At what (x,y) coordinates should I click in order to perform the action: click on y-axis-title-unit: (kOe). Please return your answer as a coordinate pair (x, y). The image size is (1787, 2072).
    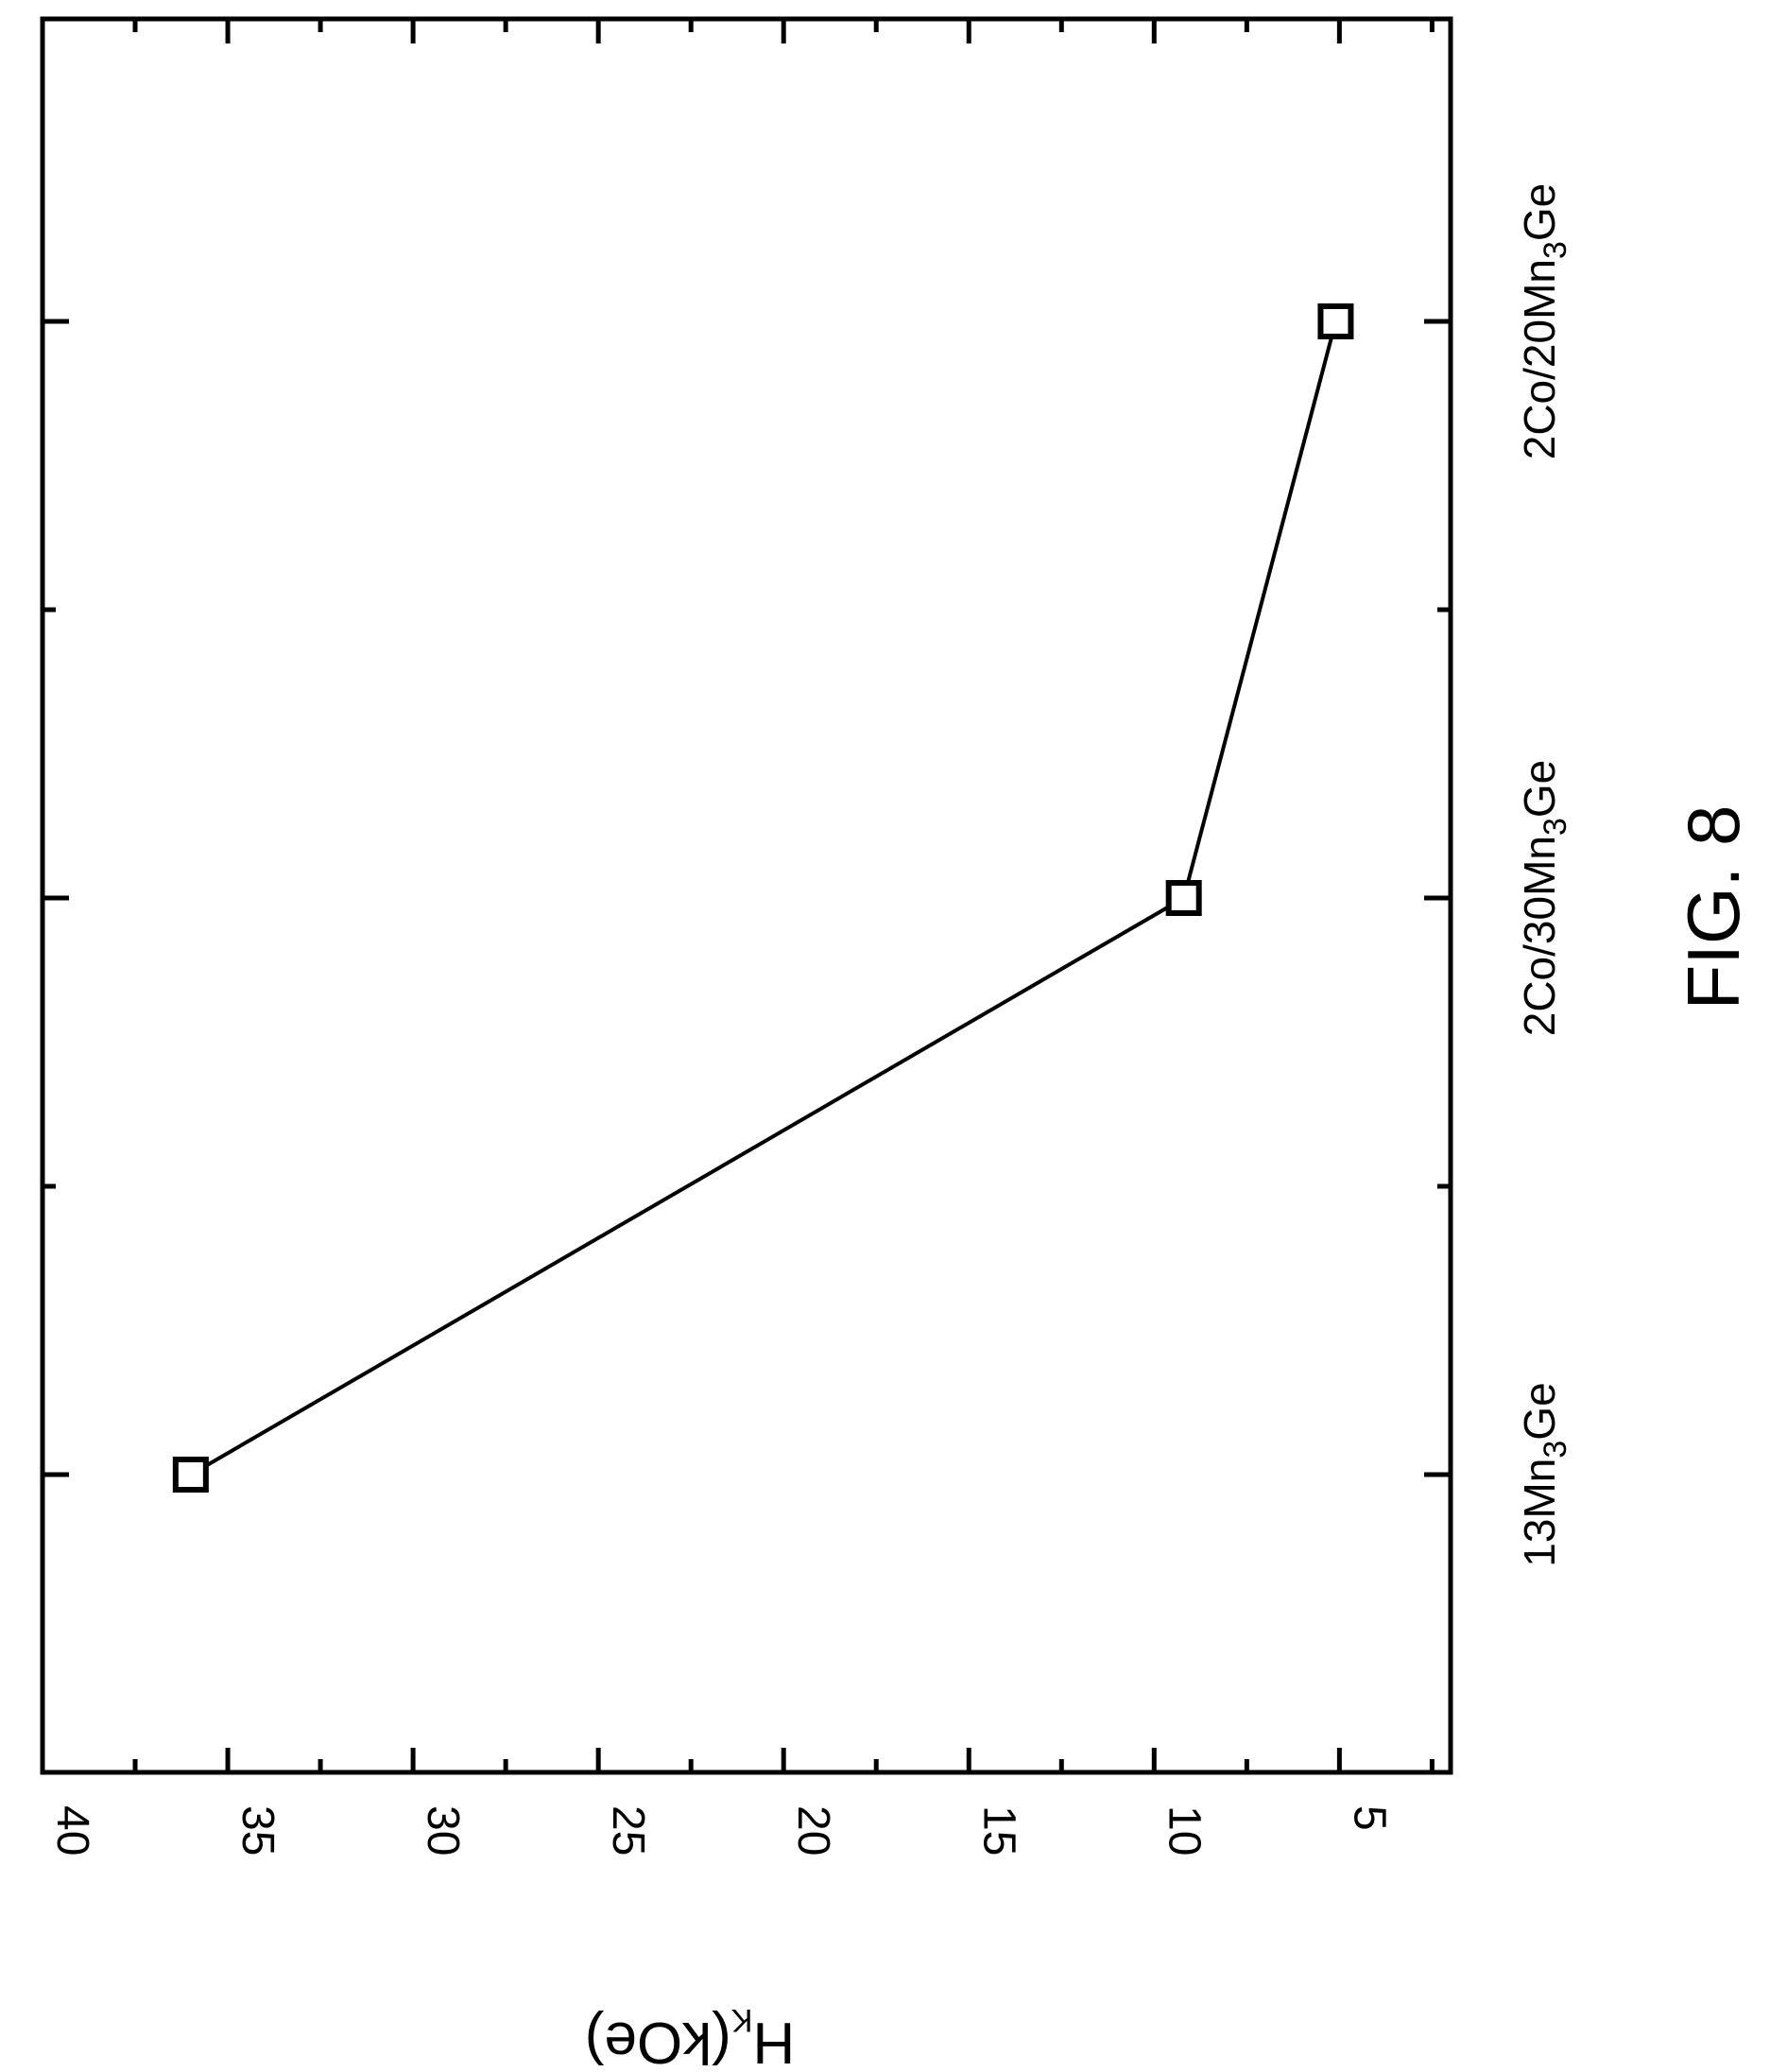
    Looking at the image, I should click on (658, 2041).